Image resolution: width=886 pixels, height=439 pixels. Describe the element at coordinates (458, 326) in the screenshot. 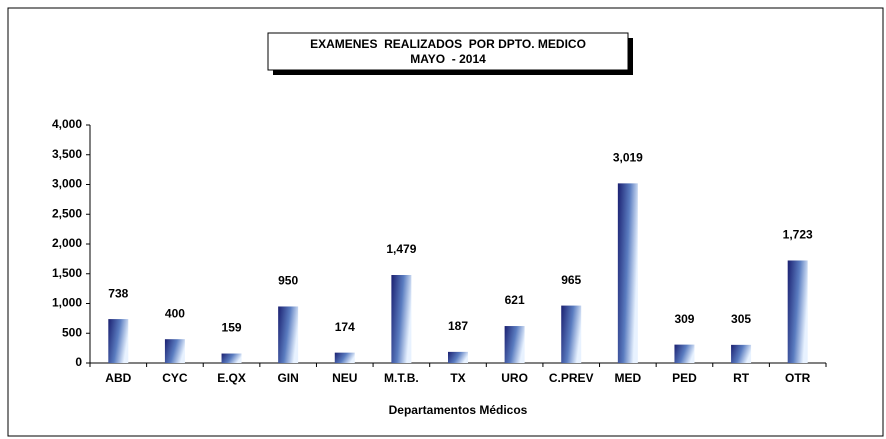

I see `data-label: 187` at that location.